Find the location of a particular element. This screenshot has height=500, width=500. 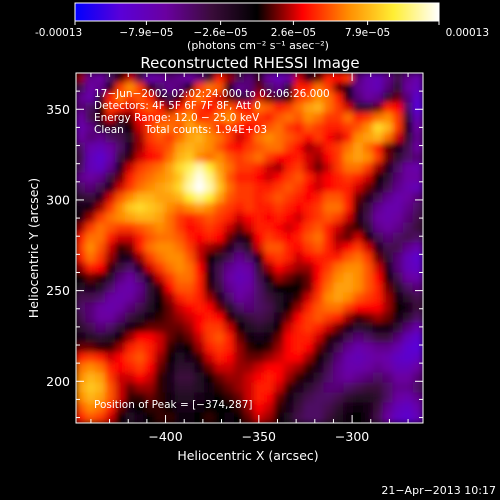

colorbar-tick-label: −2.6e−05 is located at coordinates (221, 33).